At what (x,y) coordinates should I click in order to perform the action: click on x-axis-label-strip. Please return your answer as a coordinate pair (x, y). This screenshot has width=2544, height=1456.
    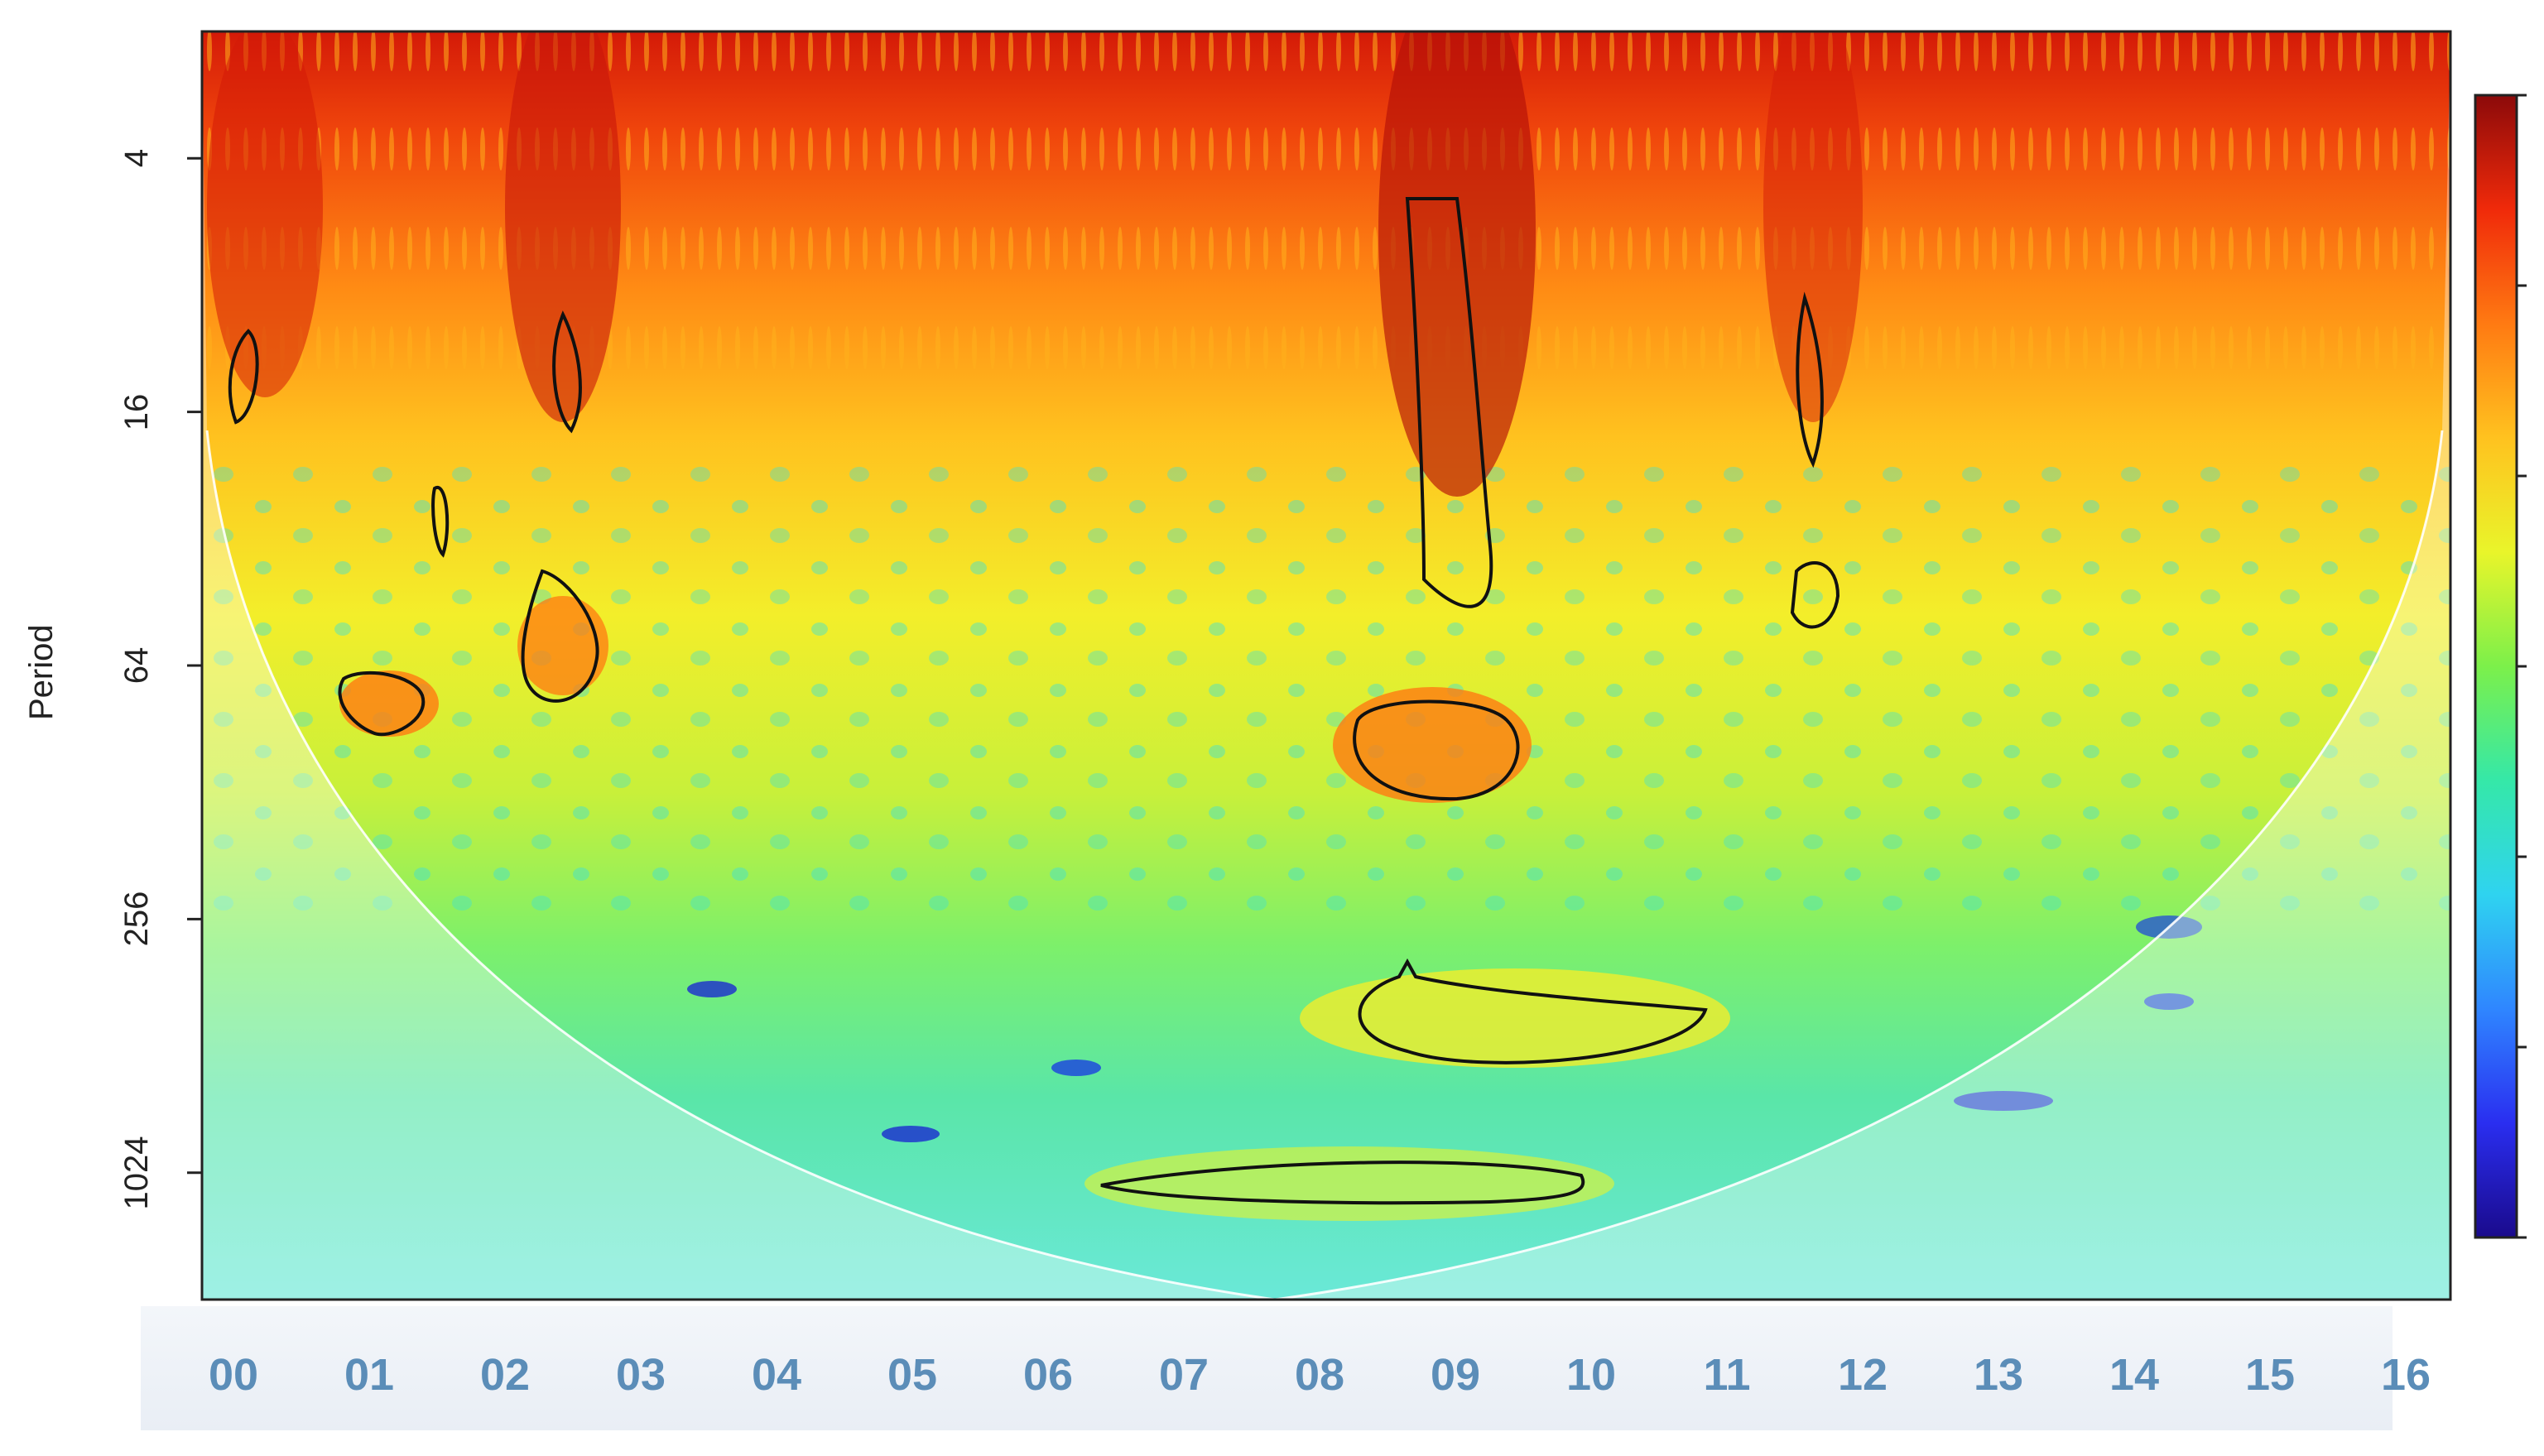
    Looking at the image, I should click on (1267, 1368).